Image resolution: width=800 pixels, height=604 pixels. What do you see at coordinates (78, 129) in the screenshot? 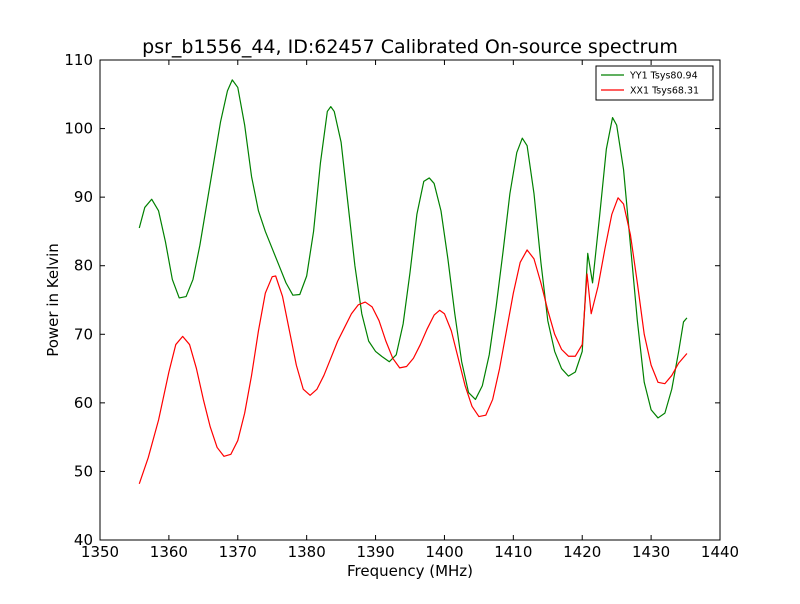
I see `y-tick-label: 100` at bounding box center [78, 129].